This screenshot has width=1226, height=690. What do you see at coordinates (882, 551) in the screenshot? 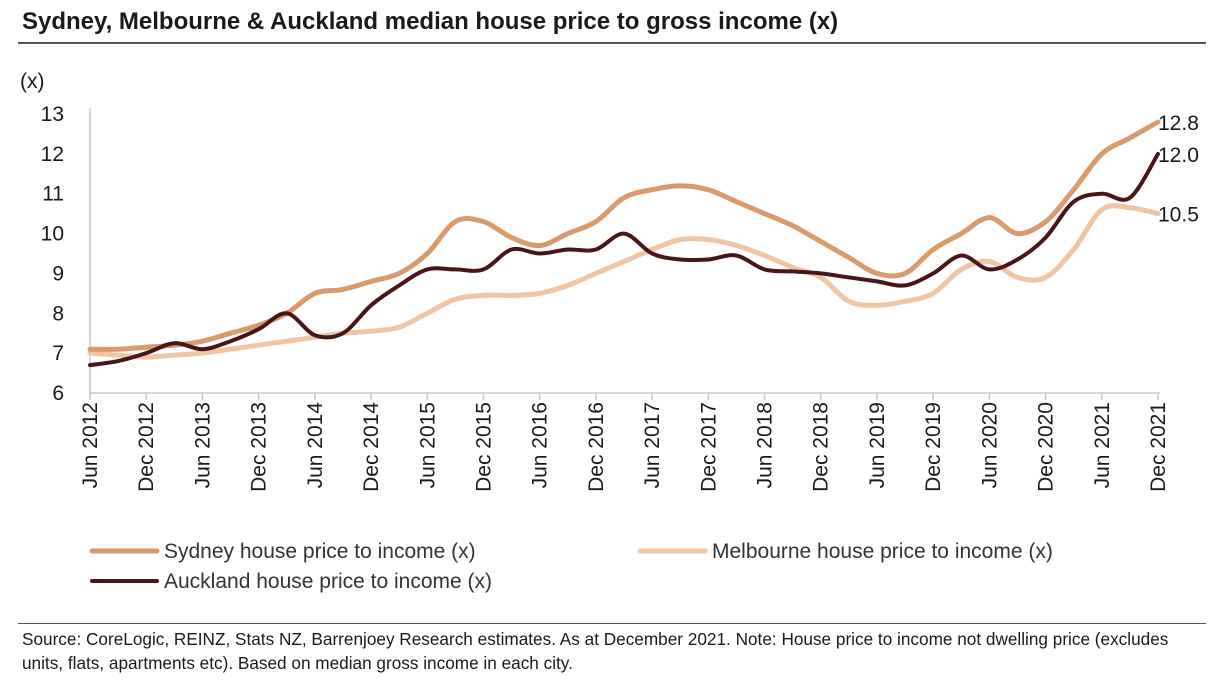
I see `legend-label-melbourne: Melbourne house price to income (x)` at bounding box center [882, 551].